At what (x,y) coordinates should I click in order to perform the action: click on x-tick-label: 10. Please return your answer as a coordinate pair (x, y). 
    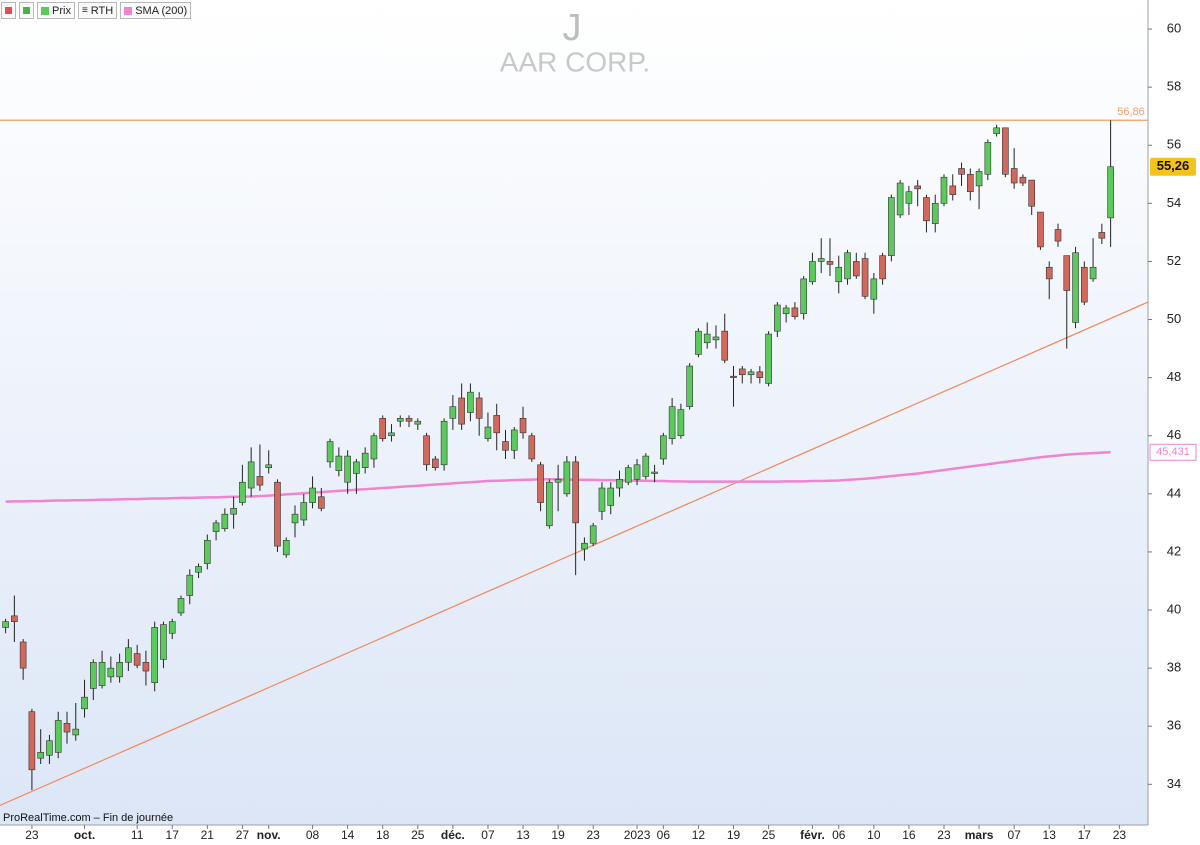
    Looking at the image, I should click on (874, 835).